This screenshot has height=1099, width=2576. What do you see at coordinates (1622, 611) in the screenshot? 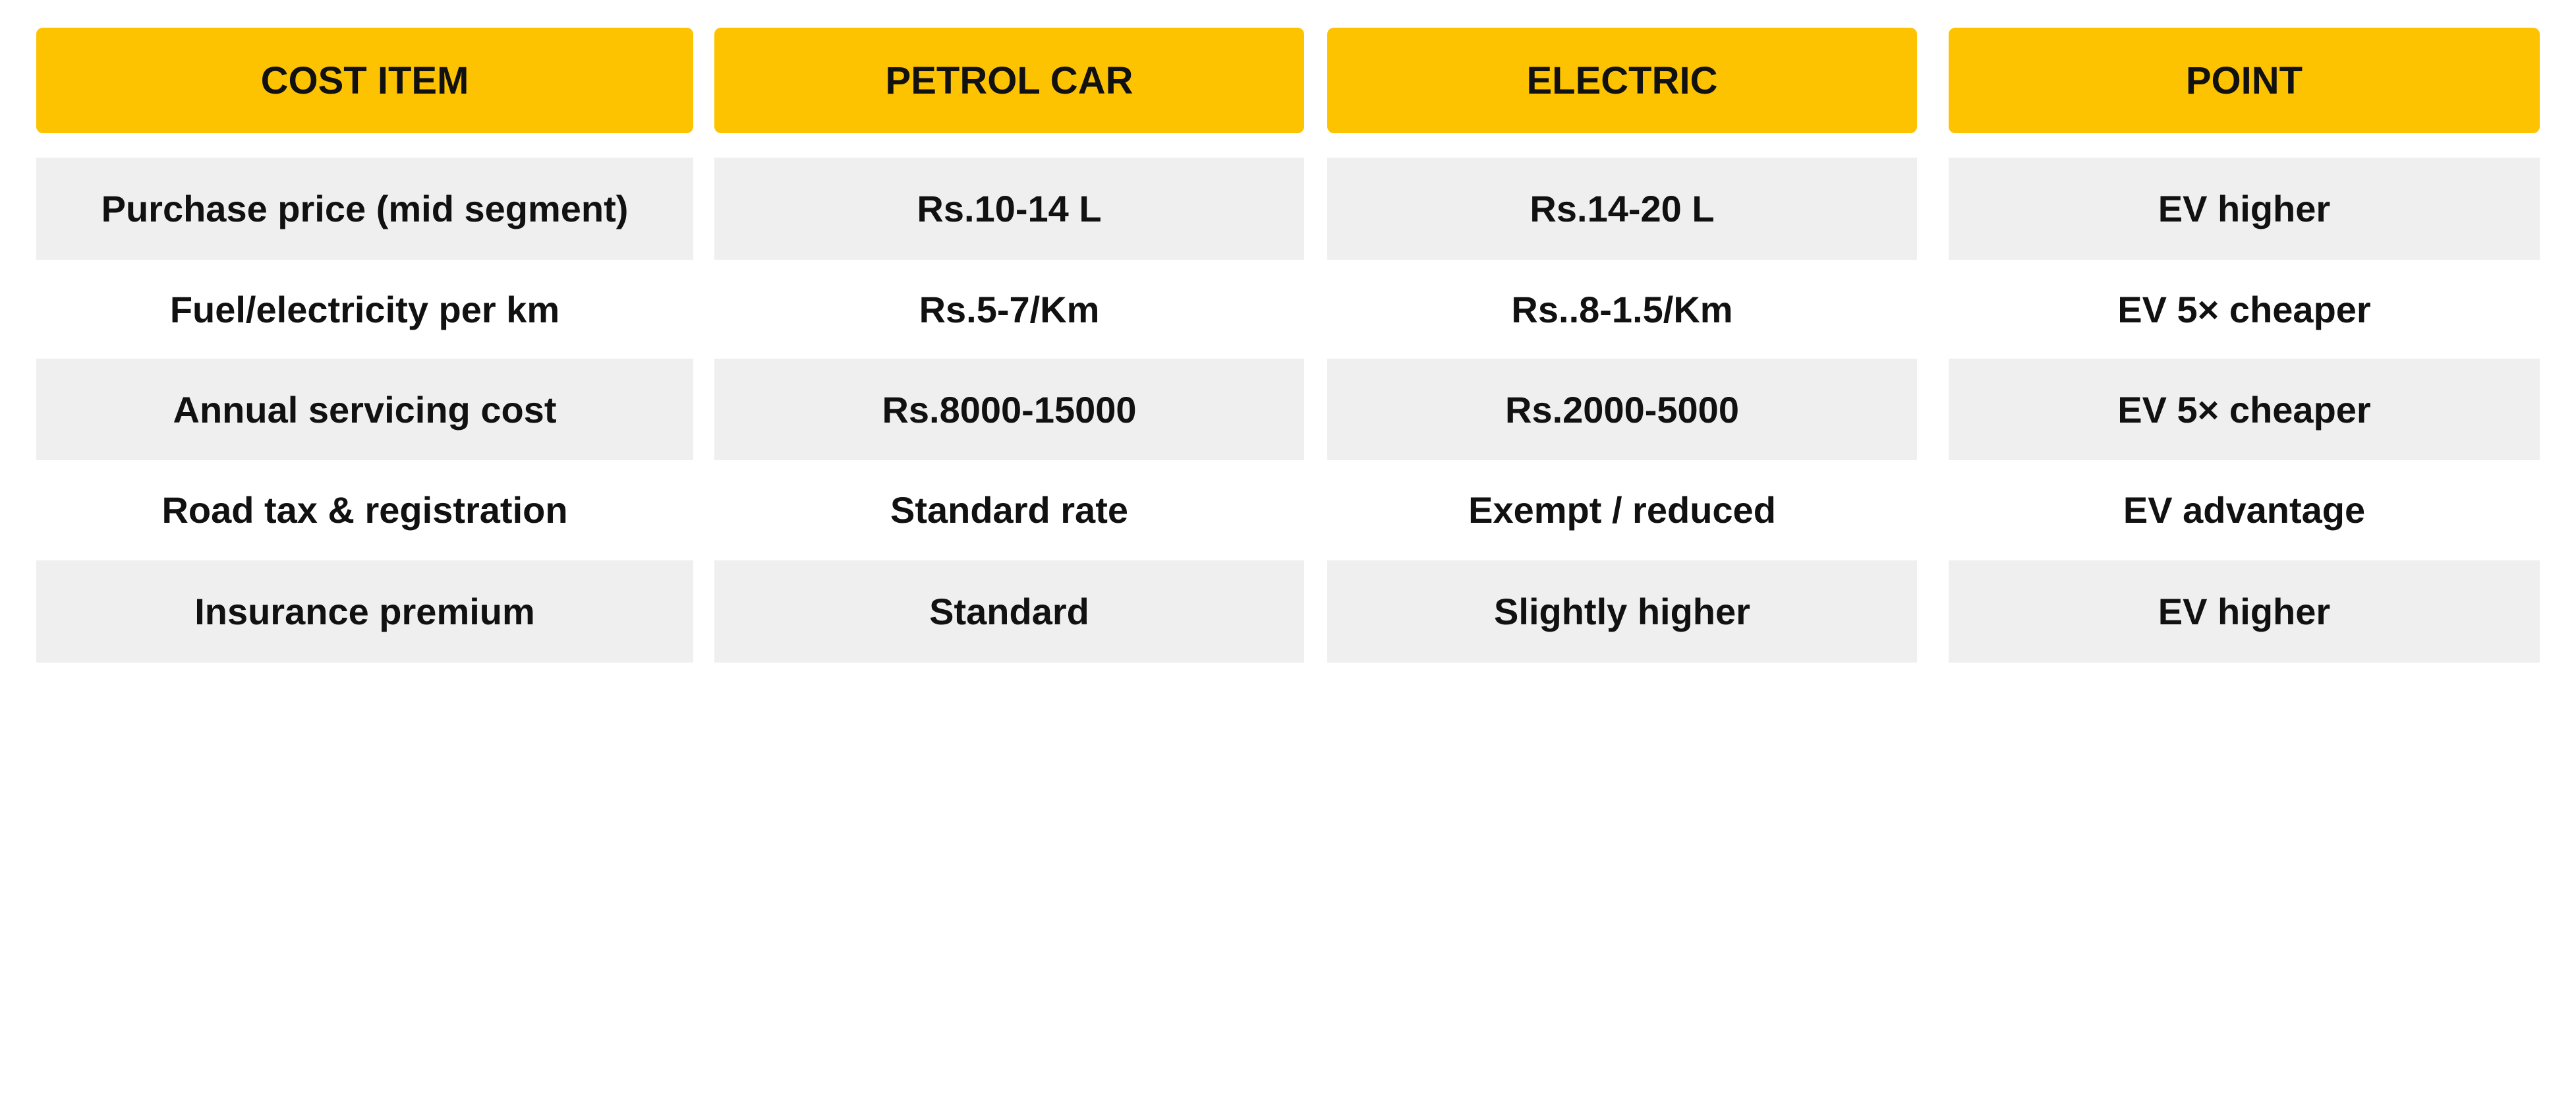
I see `table-cell: Slightly higher` at bounding box center [1622, 611].